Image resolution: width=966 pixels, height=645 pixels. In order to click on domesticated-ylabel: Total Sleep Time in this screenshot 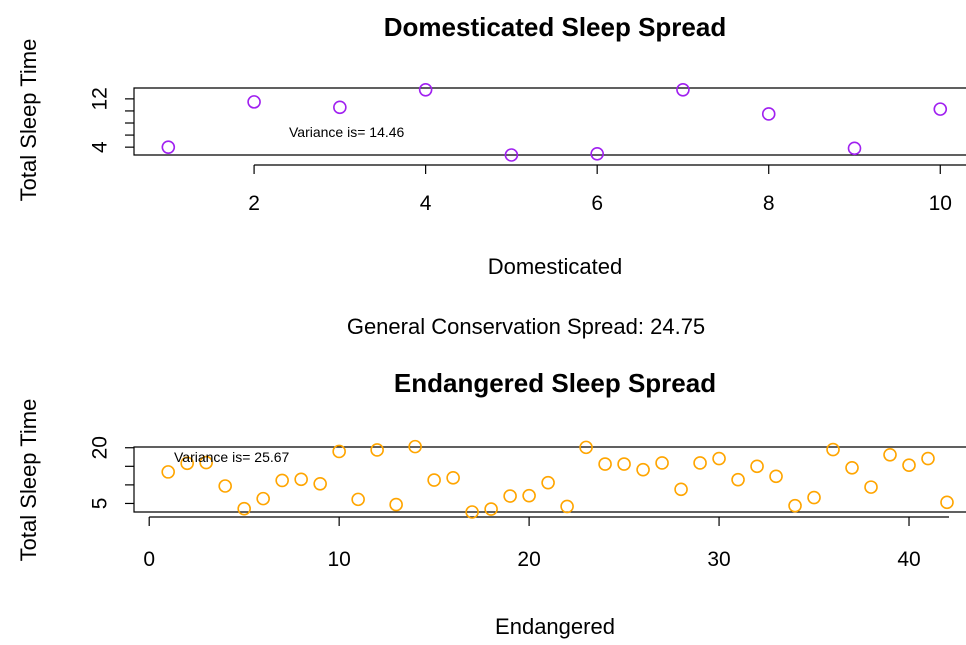, I will do `click(28, 120)`.